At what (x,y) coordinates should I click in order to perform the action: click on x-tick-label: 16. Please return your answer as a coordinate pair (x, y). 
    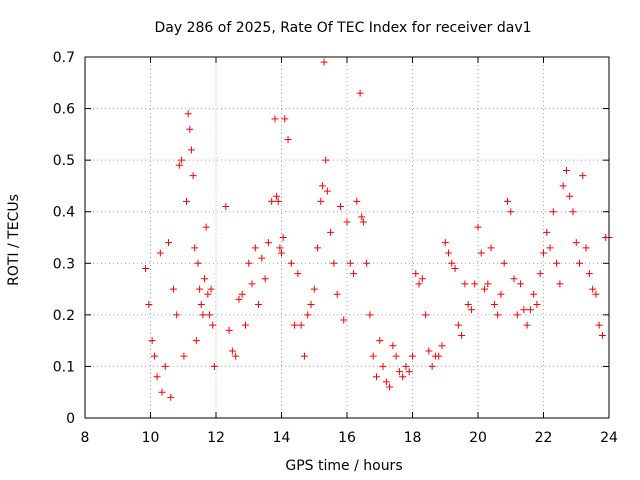
    Looking at the image, I should click on (347, 438).